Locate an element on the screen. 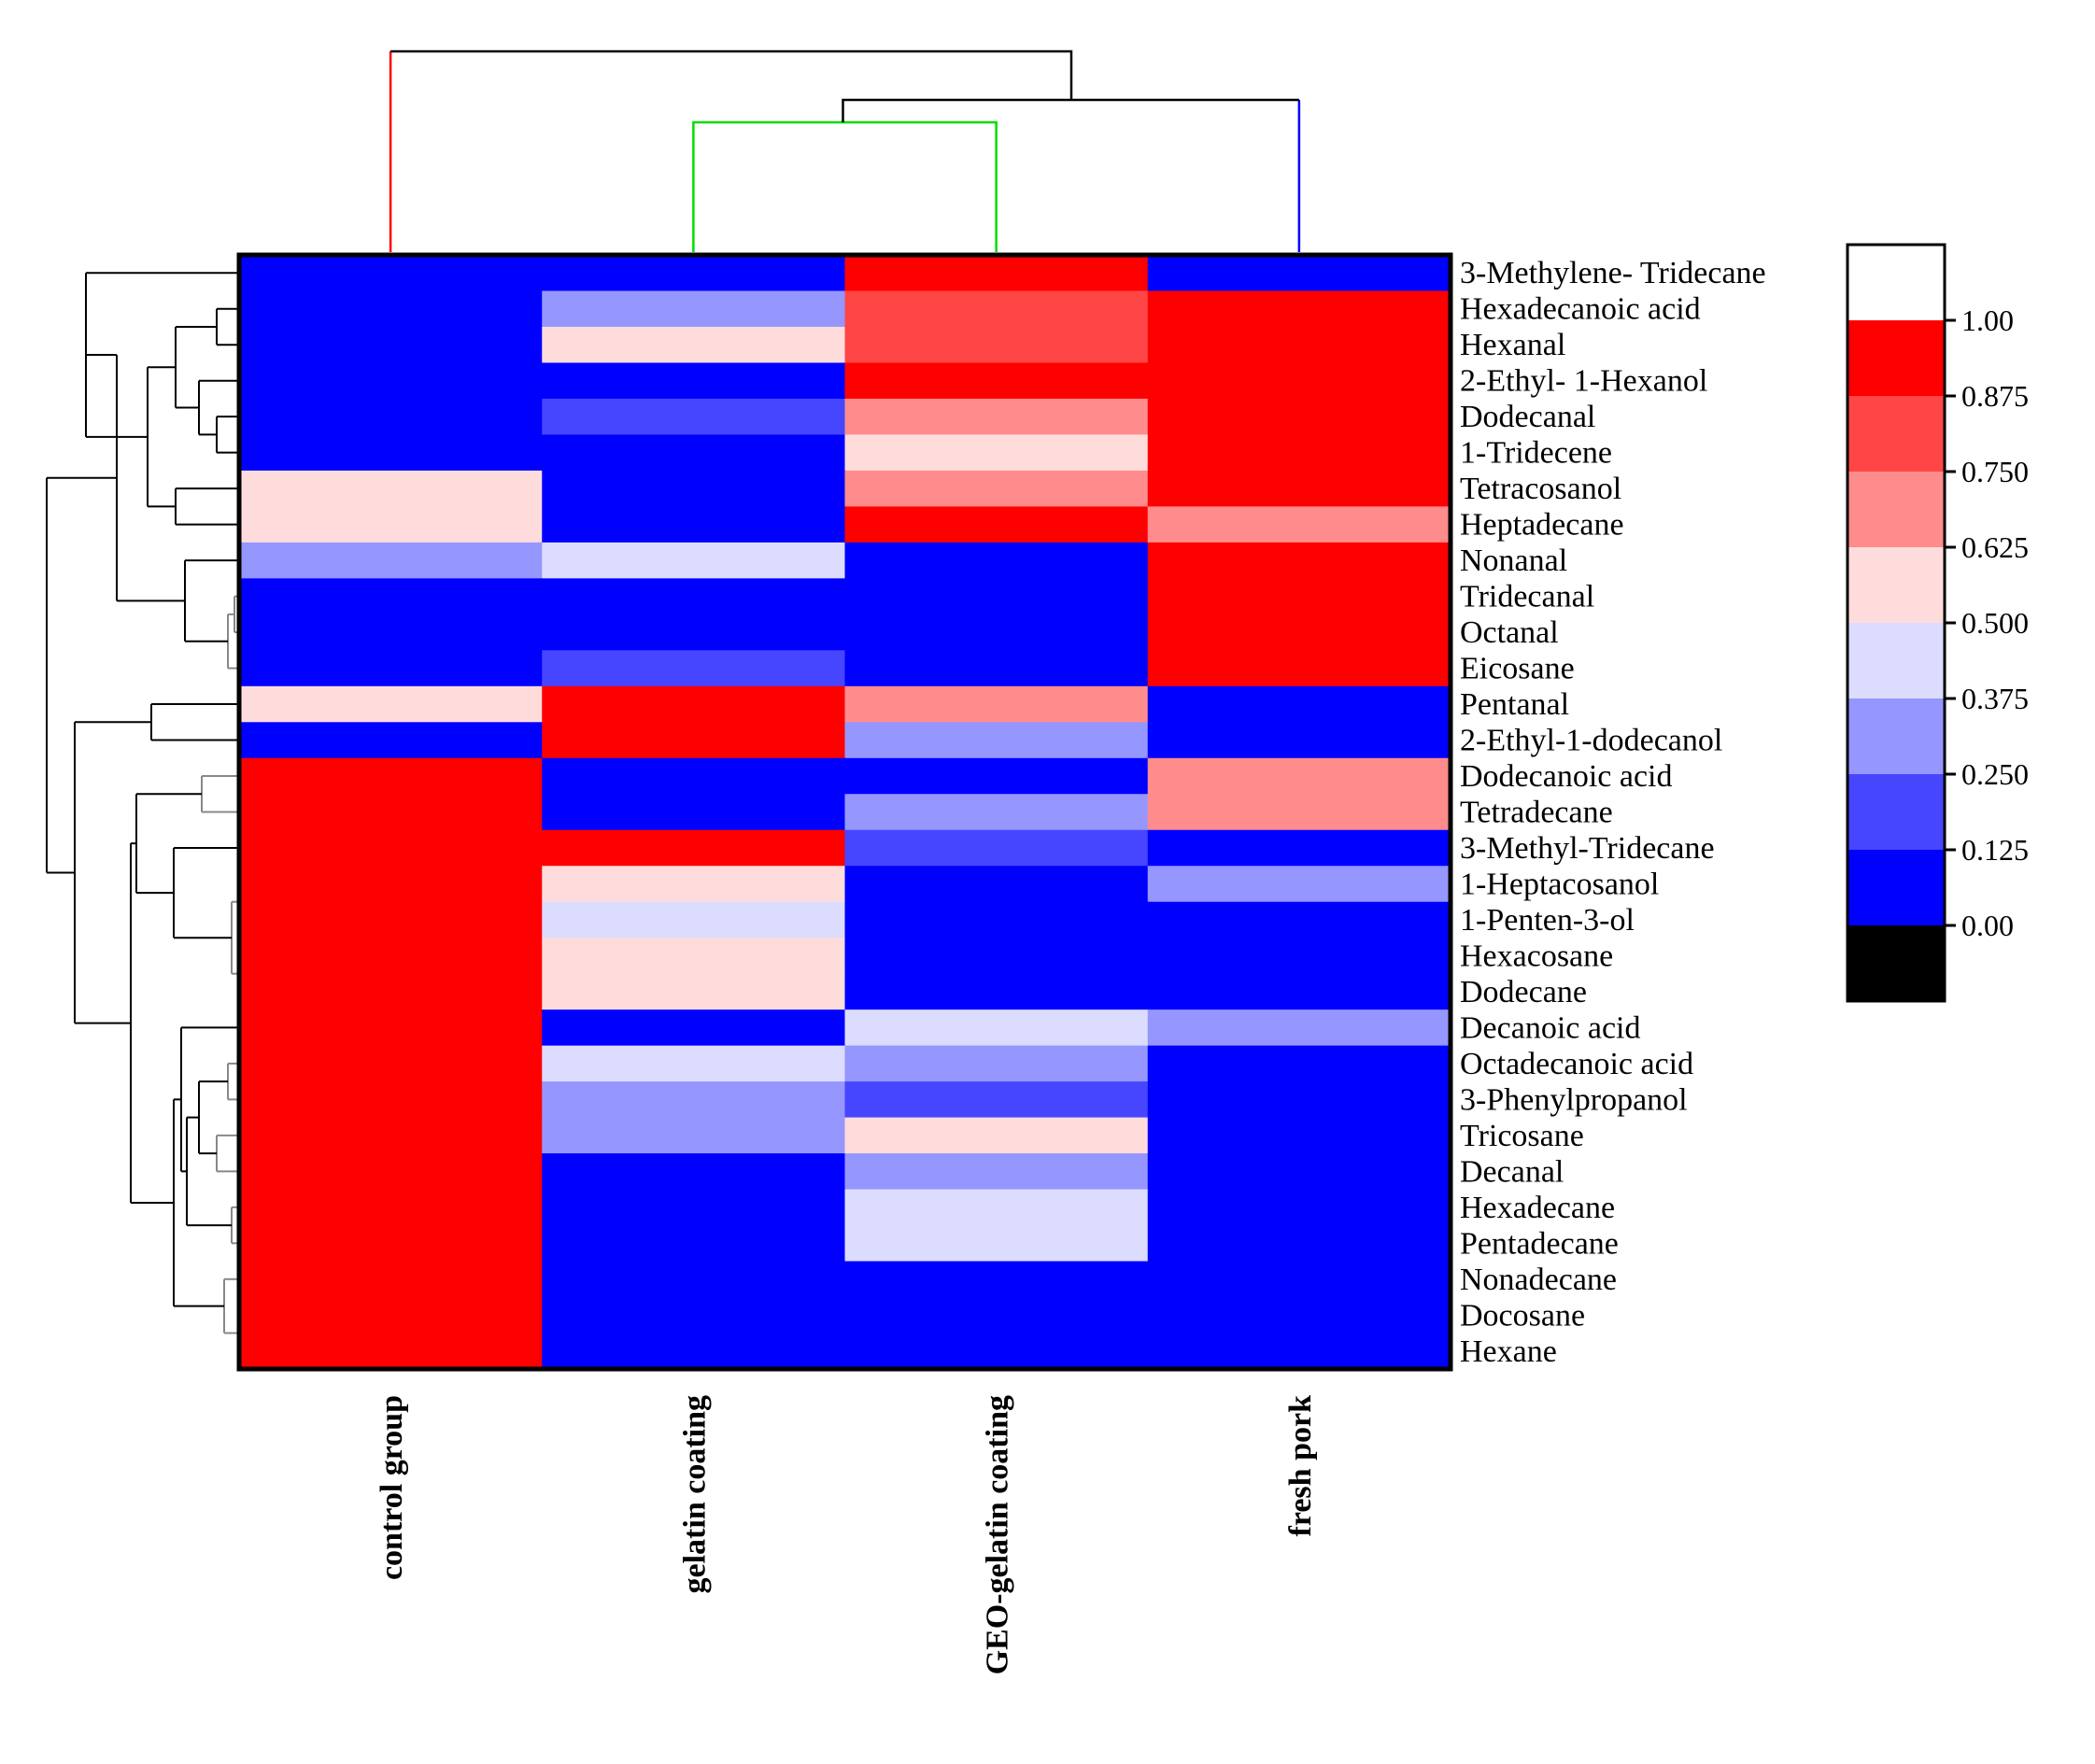  row-label: Dodecanal is located at coordinates (1527, 417).